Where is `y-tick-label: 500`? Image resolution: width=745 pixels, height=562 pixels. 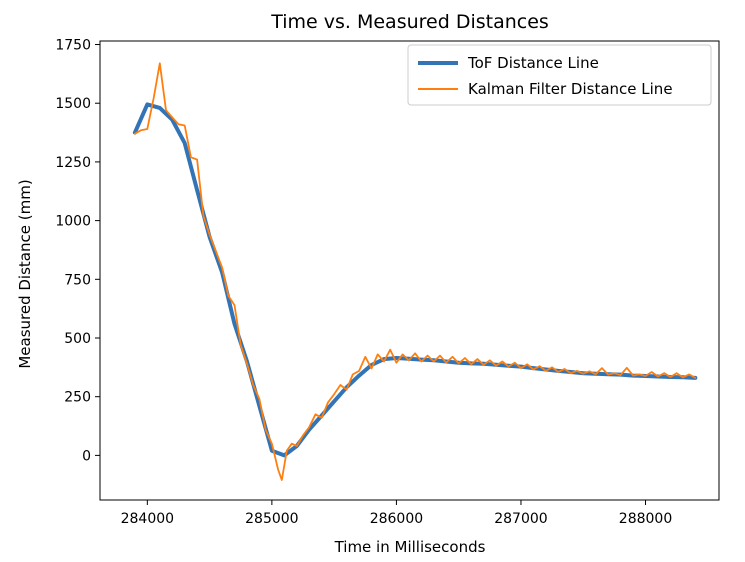 y-tick-label: 500 is located at coordinates (77, 339).